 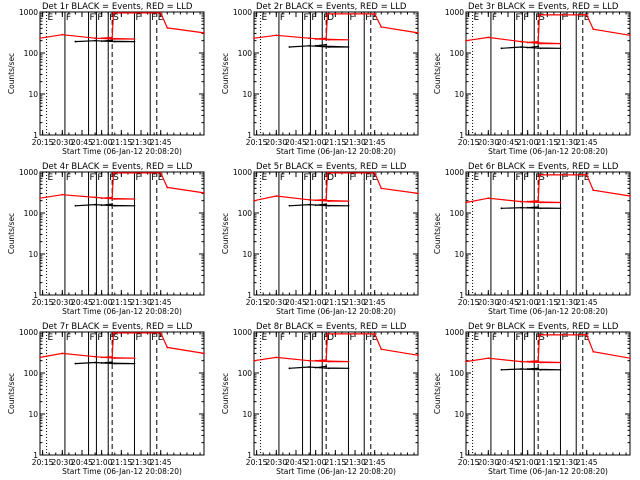 What do you see at coordinates (105, 363) in the screenshot?
I see `series-line-events` at bounding box center [105, 363].